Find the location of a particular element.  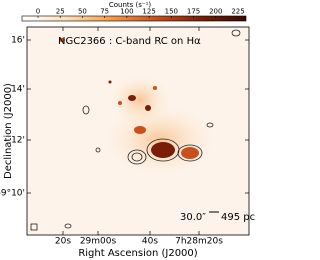

colorbar-tick-label: 175 is located at coordinates (193, 12).